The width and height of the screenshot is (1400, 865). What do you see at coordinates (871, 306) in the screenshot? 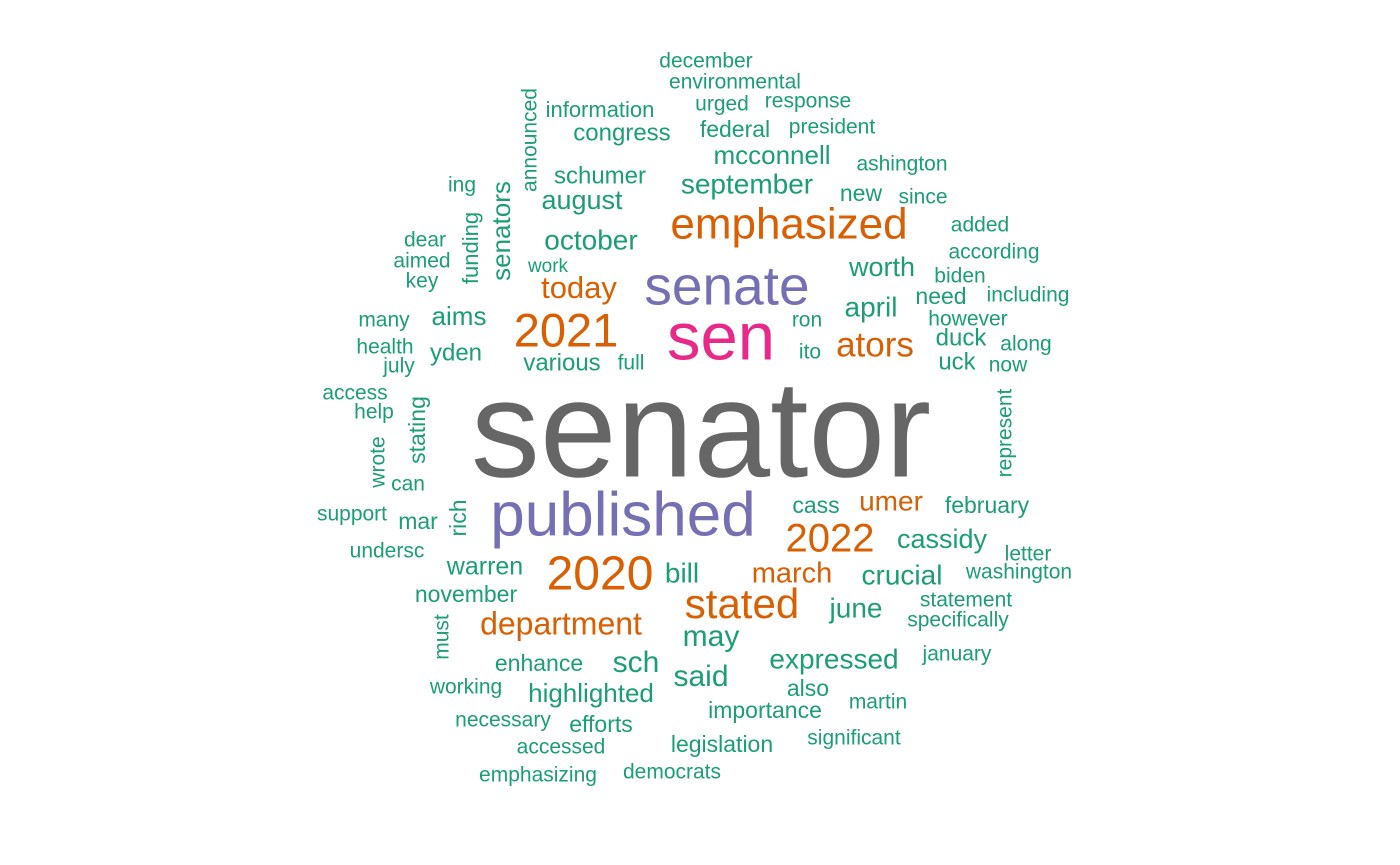
I see `word-april: april` at bounding box center [871, 306].